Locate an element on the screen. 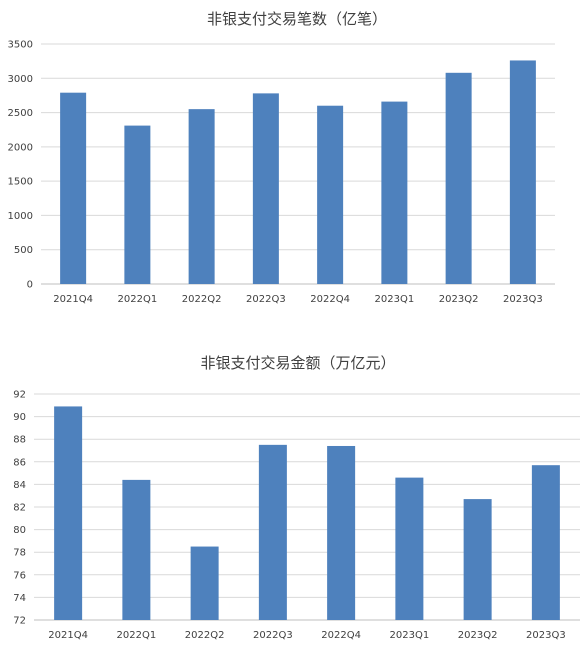 The image size is (586, 652). y-tick-label: 86 is located at coordinates (19, 462).